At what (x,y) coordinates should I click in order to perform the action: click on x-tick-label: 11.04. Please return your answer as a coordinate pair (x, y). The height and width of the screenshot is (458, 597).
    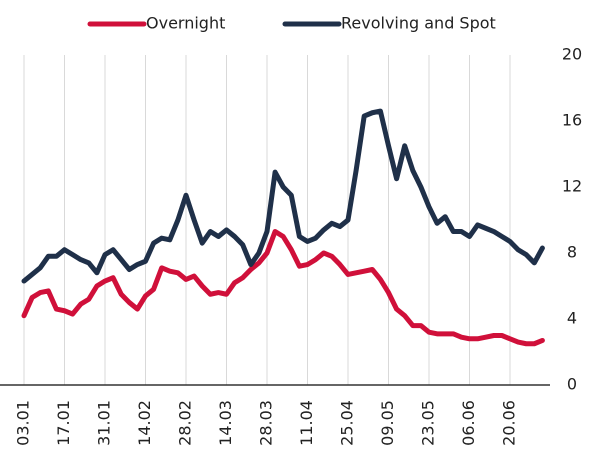
    Looking at the image, I should click on (306, 423).